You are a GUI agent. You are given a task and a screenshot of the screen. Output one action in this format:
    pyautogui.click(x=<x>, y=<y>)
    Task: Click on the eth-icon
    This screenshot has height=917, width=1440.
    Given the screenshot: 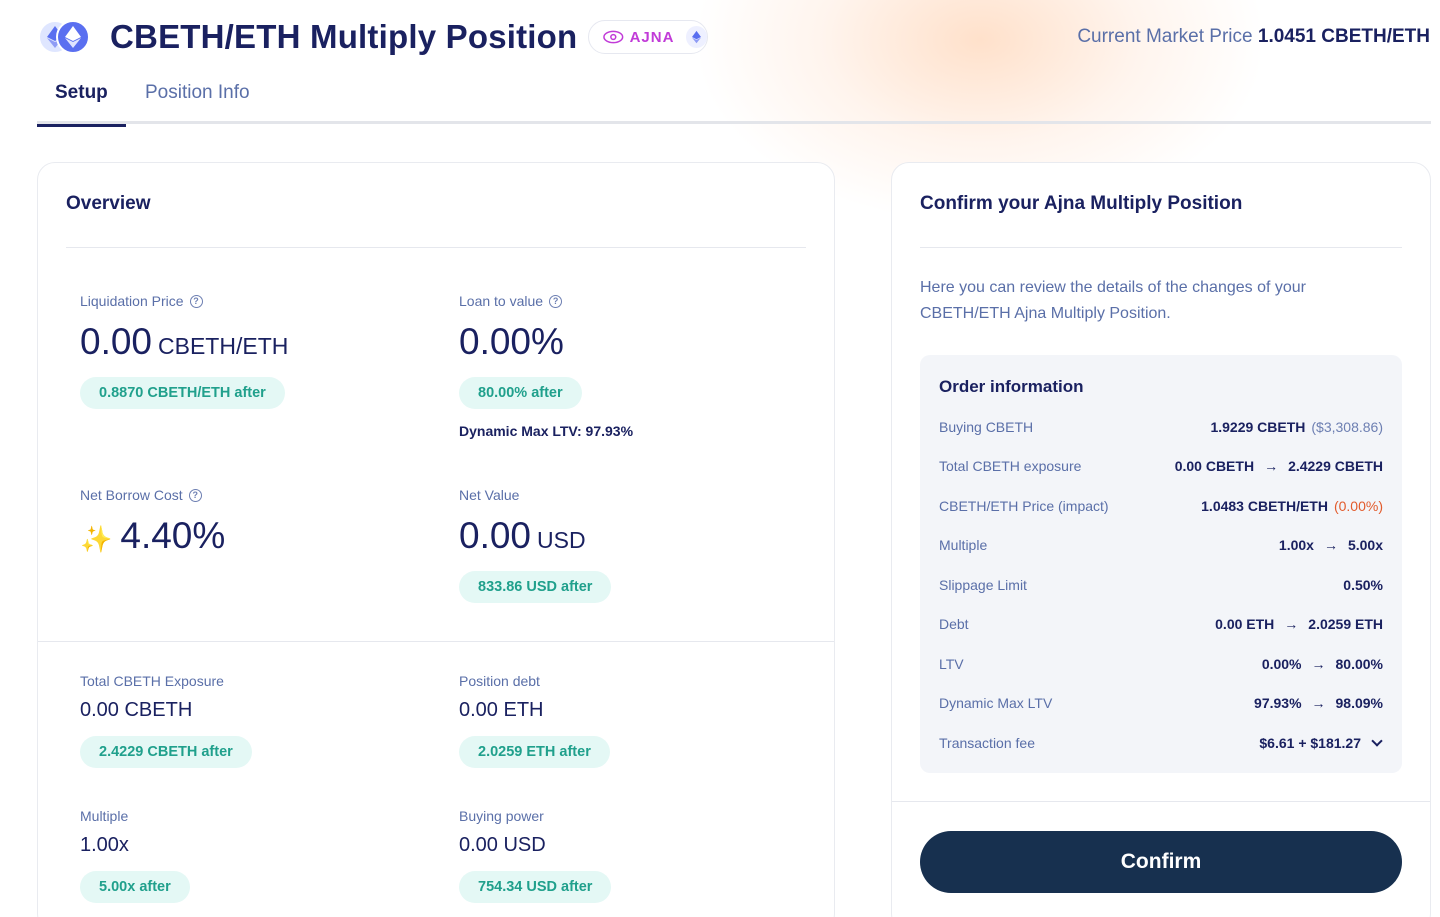 What is the action you would take?
    pyautogui.click(x=73, y=37)
    